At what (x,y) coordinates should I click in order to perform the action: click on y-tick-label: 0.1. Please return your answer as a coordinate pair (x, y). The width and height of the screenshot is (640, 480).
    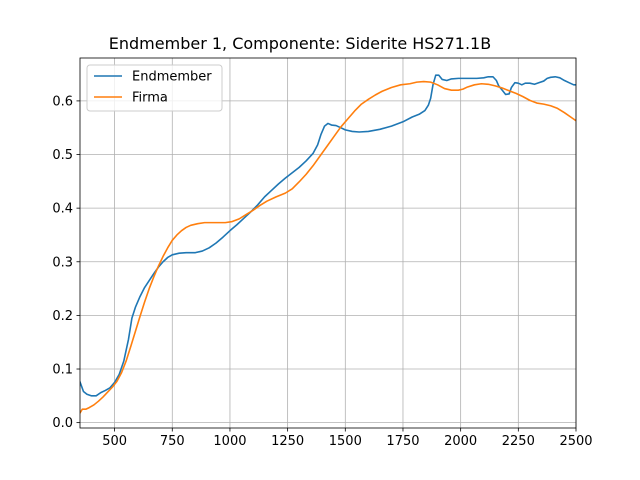
    Looking at the image, I should click on (62, 370).